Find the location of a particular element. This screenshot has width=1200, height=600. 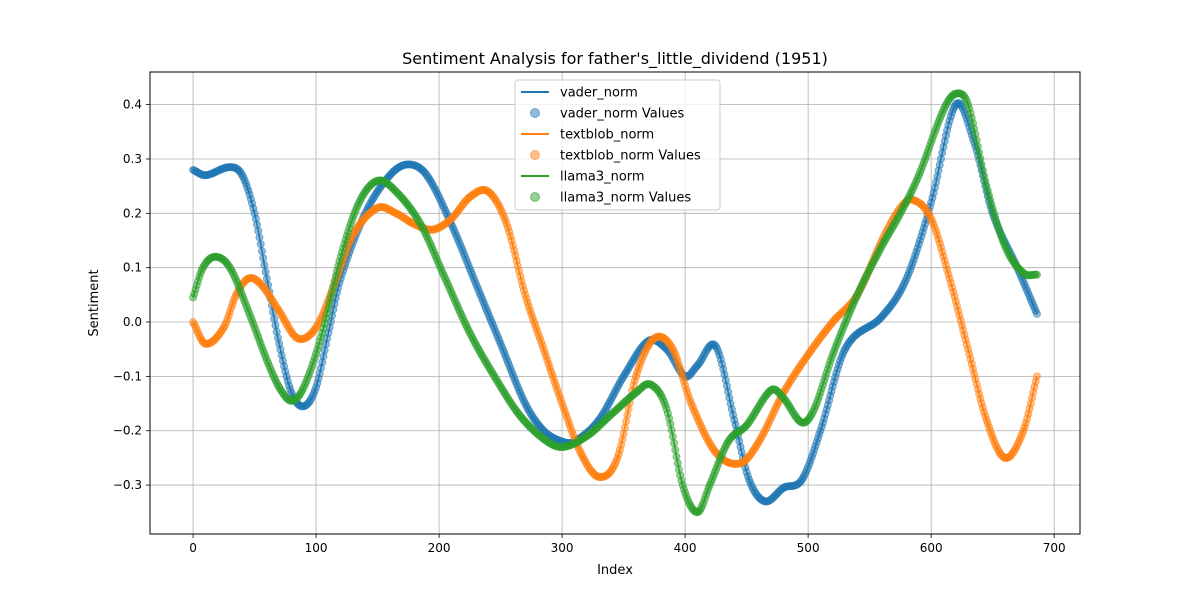

y-tick-label: −0.3 is located at coordinates (127, 485).